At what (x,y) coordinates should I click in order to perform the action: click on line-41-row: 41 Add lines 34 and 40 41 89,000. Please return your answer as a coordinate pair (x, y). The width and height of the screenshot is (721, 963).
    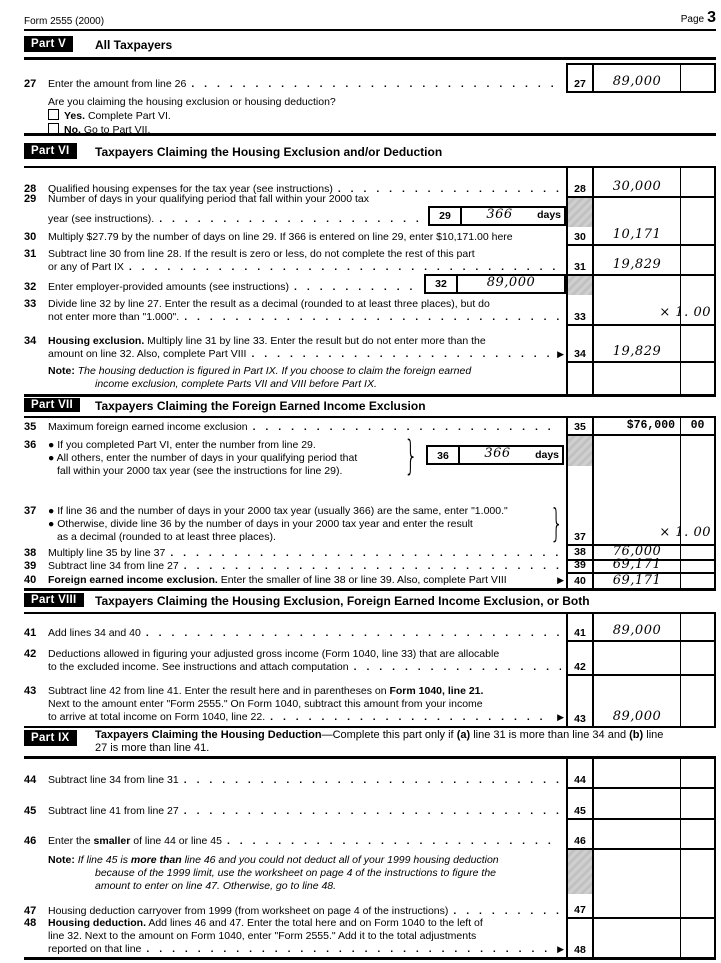
    Looking at the image, I should click on (370, 628).